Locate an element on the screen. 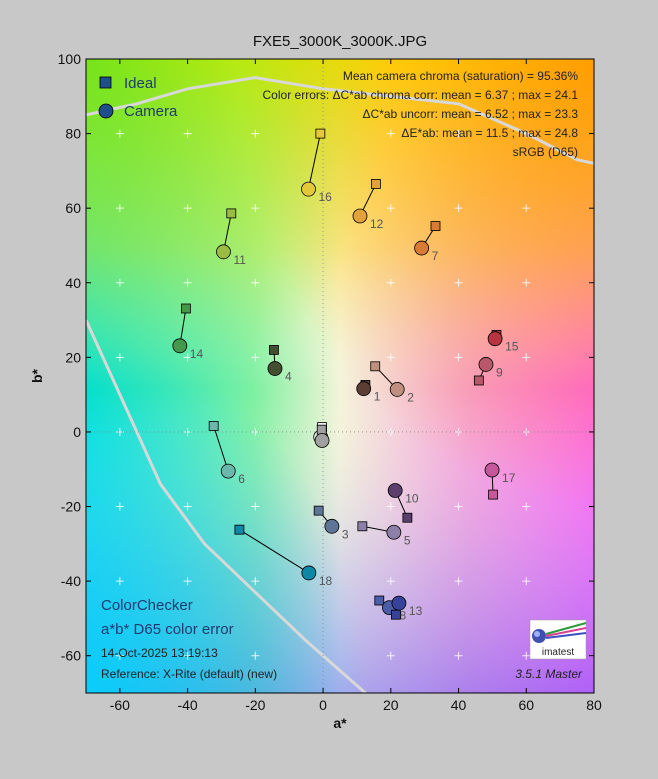  info-reference: Reference: X-Rite (default) (new) is located at coordinates (189, 674).